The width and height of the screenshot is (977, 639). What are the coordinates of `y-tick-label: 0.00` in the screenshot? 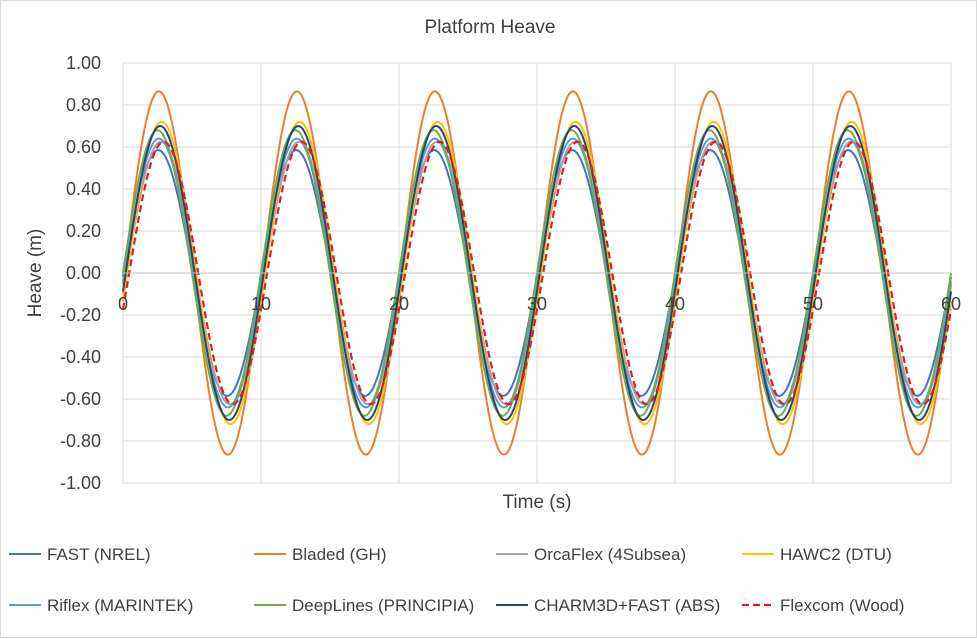 It's located at (83, 273).